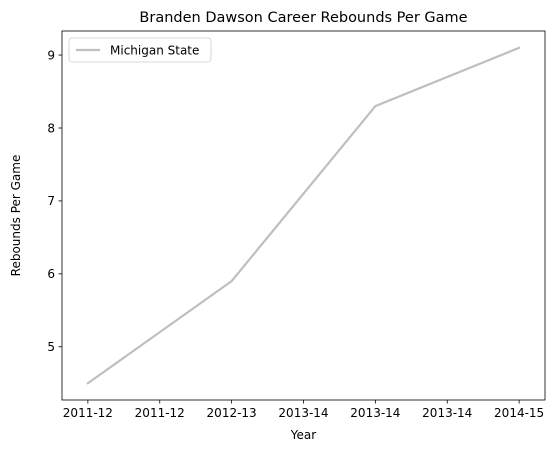 The height and width of the screenshot is (453, 560). What do you see at coordinates (51, 274) in the screenshot?
I see `y-tick-label: 6` at bounding box center [51, 274].